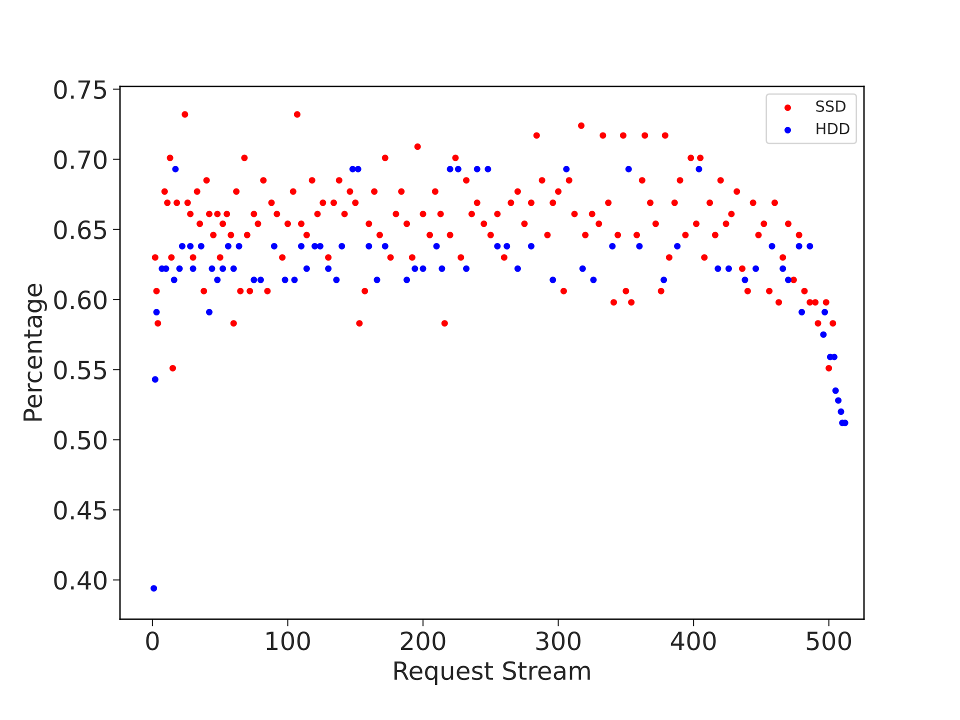 The image size is (960, 720). What do you see at coordinates (80, 510) in the screenshot?
I see `y-tick-label: 0.45` at bounding box center [80, 510].